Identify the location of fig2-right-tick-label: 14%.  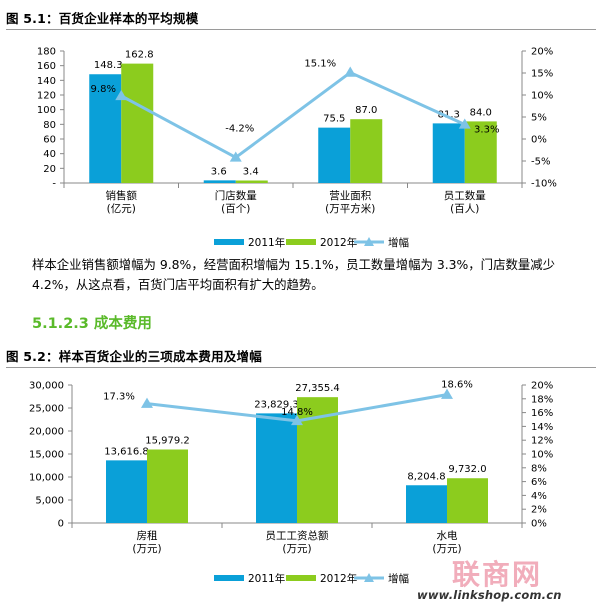
(542, 427).